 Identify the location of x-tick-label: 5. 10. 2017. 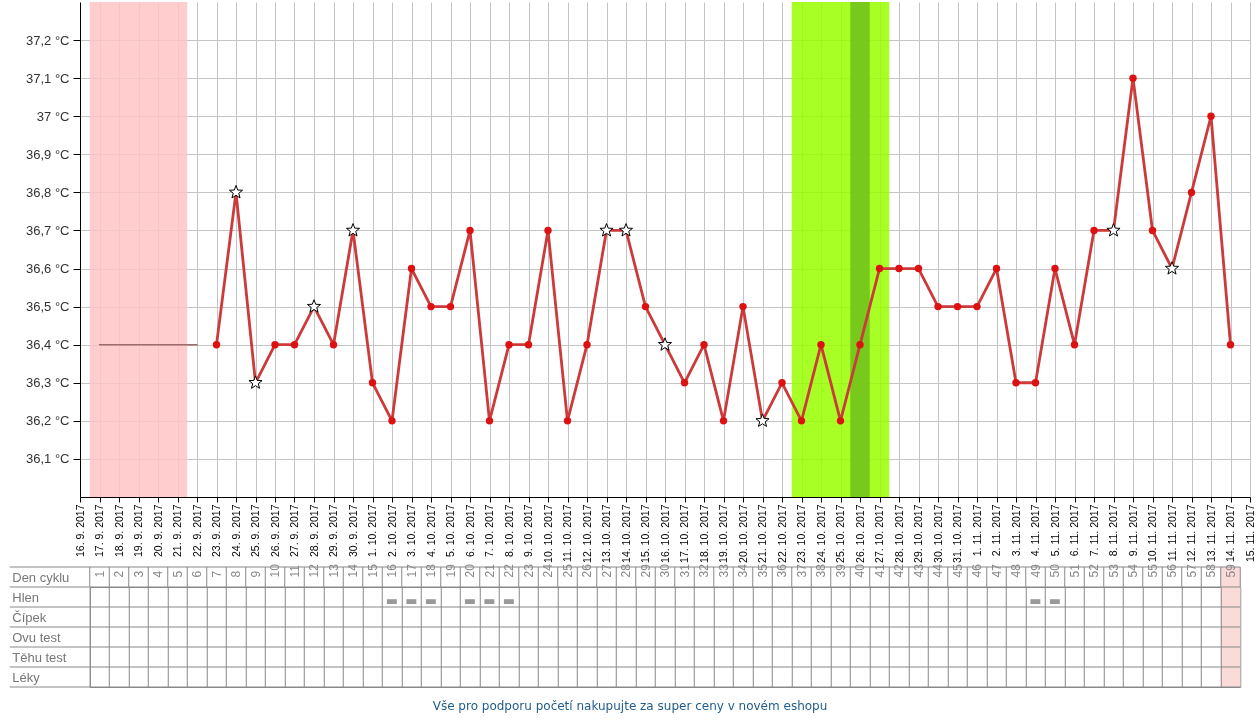
(450, 531).